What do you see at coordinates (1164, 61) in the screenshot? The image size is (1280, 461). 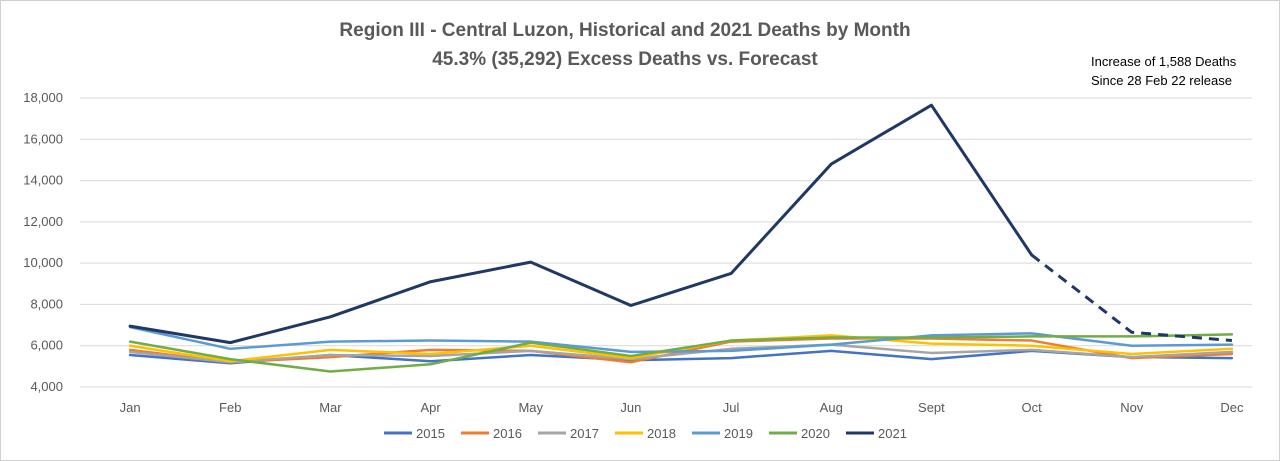 I see `annotation-line-1: Increase of 1,588 Deaths` at bounding box center [1164, 61].